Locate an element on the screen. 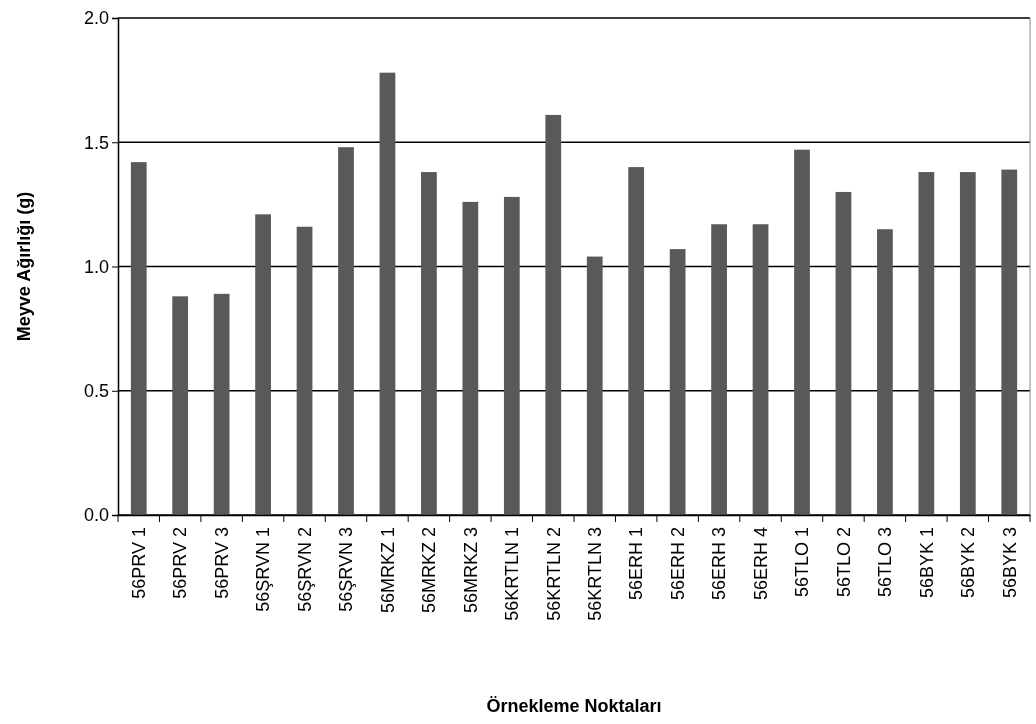  x-tick-label: 56ŞRVN 2 is located at coordinates (304, 569).